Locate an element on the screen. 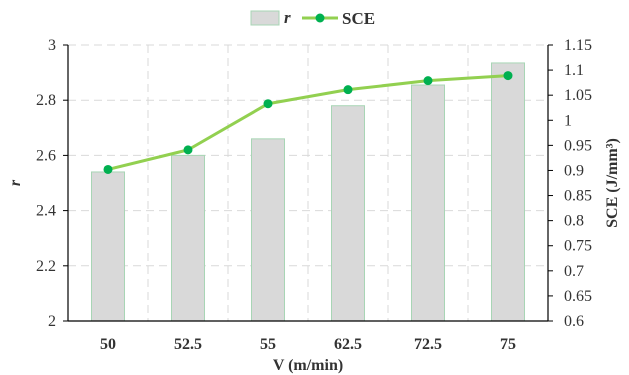 This screenshot has width=629, height=375. right-tick-label: 1.15 is located at coordinates (578, 45).